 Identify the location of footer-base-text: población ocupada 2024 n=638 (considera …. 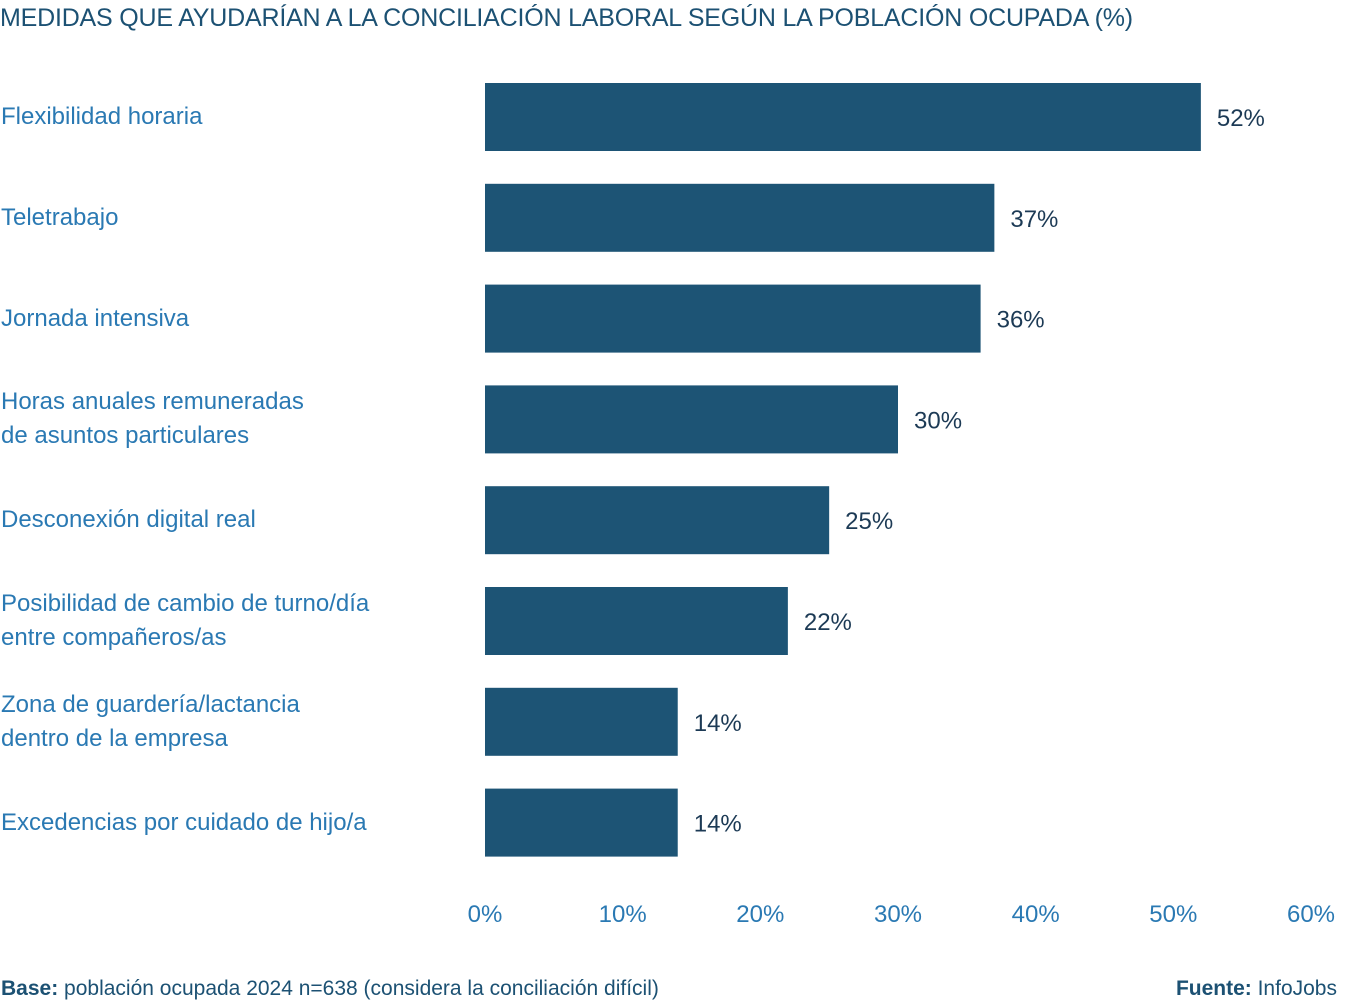
(358, 988).